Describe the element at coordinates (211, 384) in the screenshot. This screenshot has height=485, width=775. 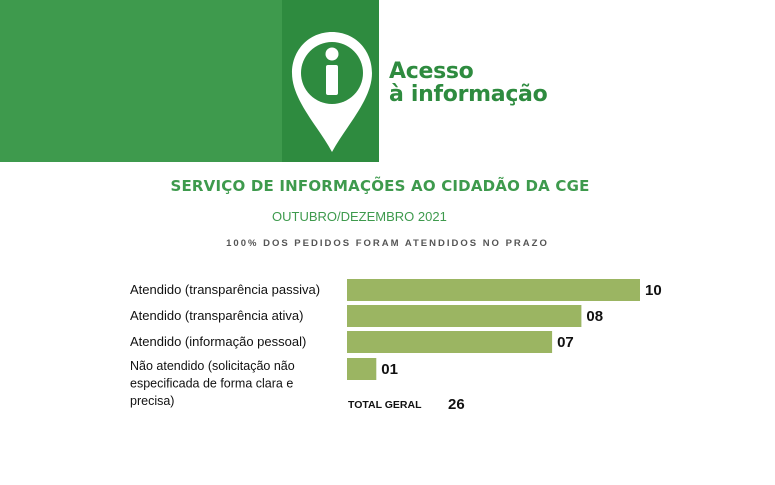
I see `category-label-4-line-2: especificada de forma clara e` at that location.